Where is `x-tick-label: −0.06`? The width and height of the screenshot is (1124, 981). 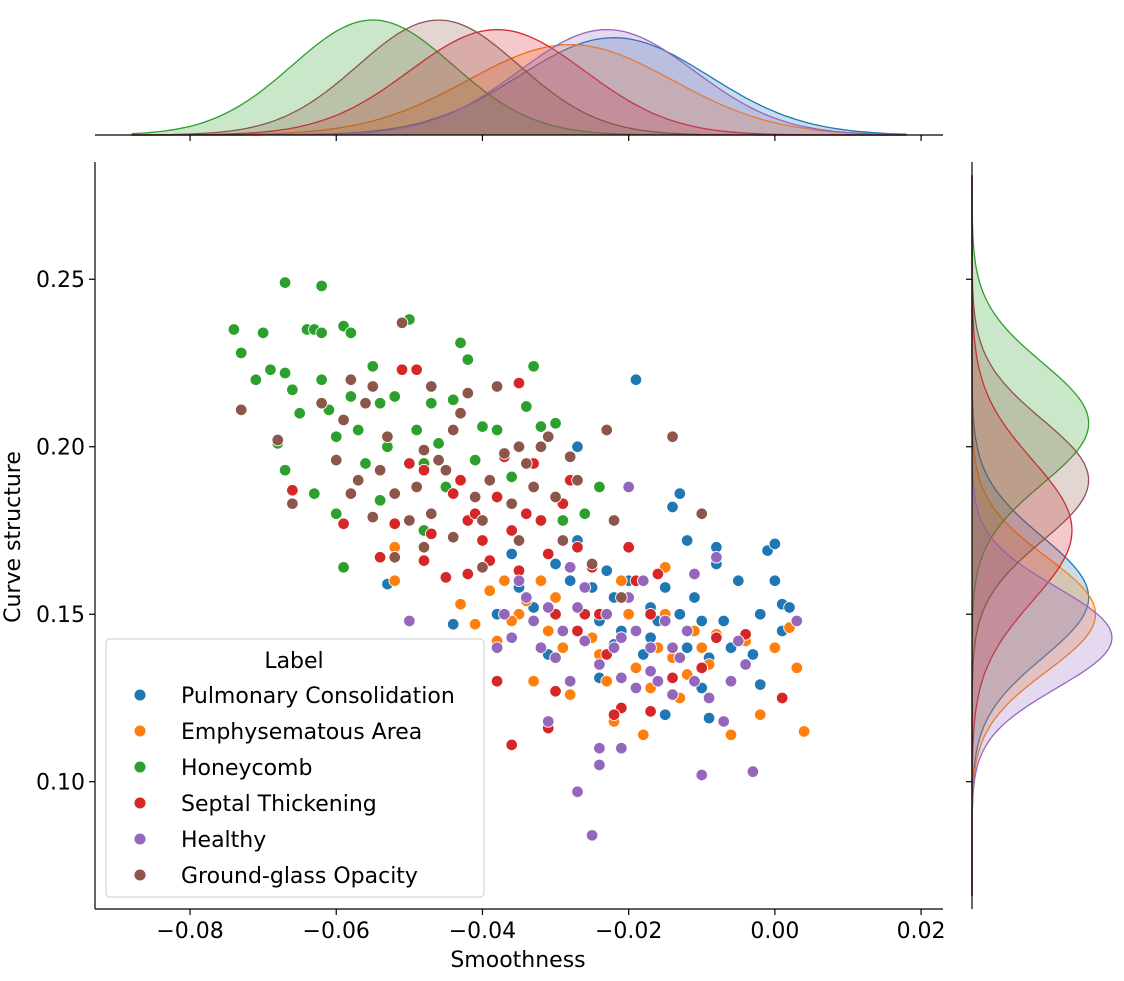 x-tick-label: −0.06 is located at coordinates (336, 931).